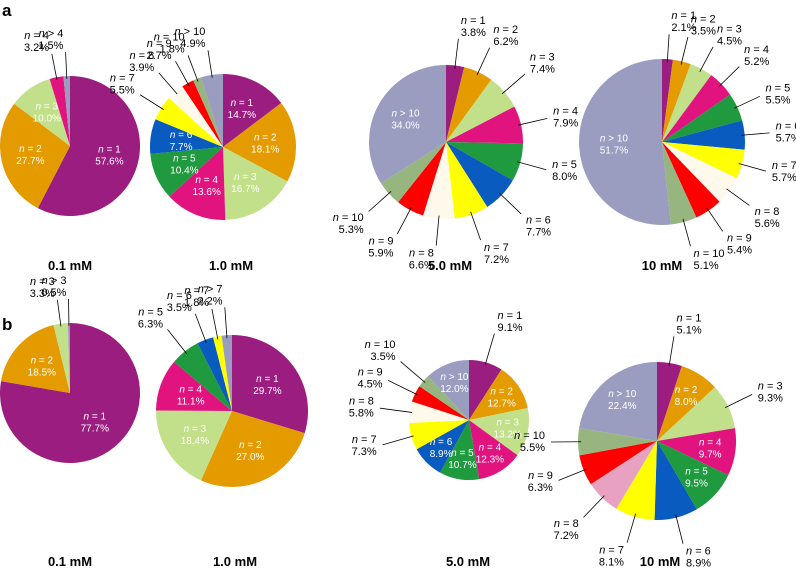 The image size is (796, 578). I want to click on slice-n-label: n > 3, so click(54, 281).